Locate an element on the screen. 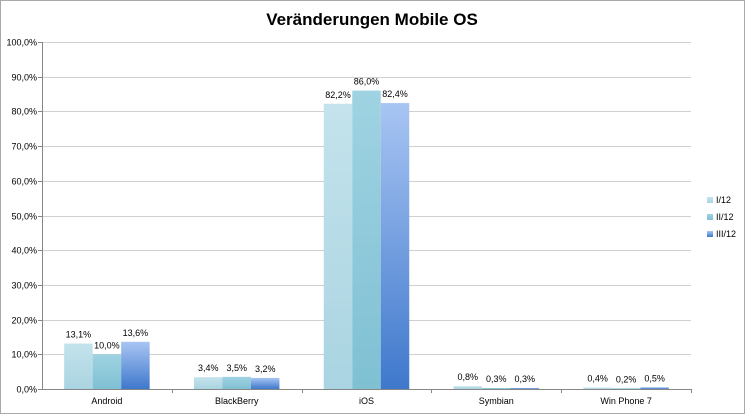  data-label: 3,5% is located at coordinates (236, 368).